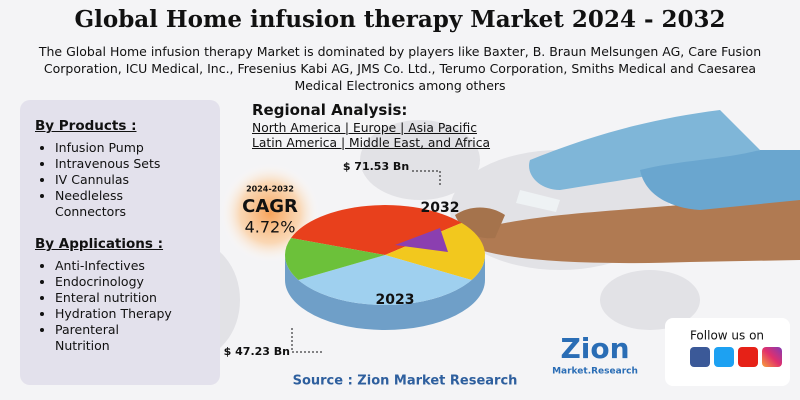 This screenshot has height=400, width=800. What do you see at coordinates (130, 314) in the screenshot?
I see `list-item: Hydration Therapy` at bounding box center [130, 314].